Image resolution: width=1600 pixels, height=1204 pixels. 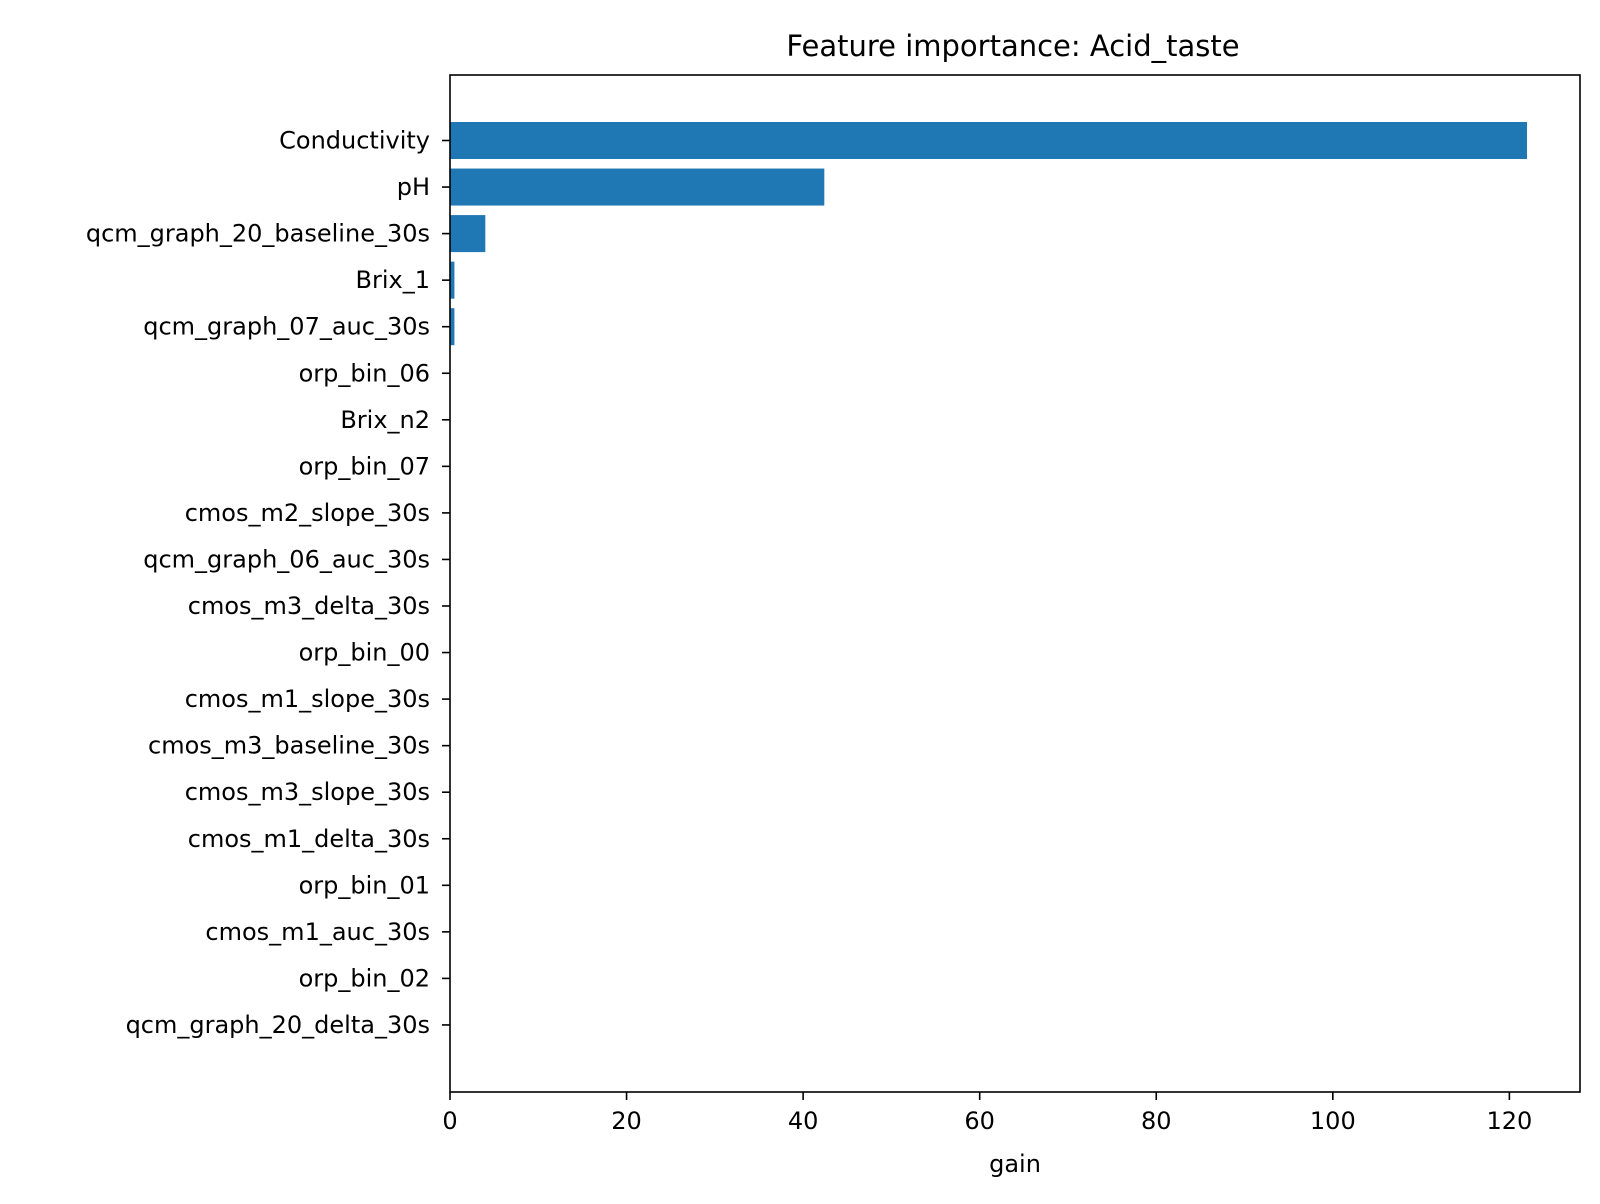 I want to click on y-tick-label: Brix_n2, so click(x=385, y=420).